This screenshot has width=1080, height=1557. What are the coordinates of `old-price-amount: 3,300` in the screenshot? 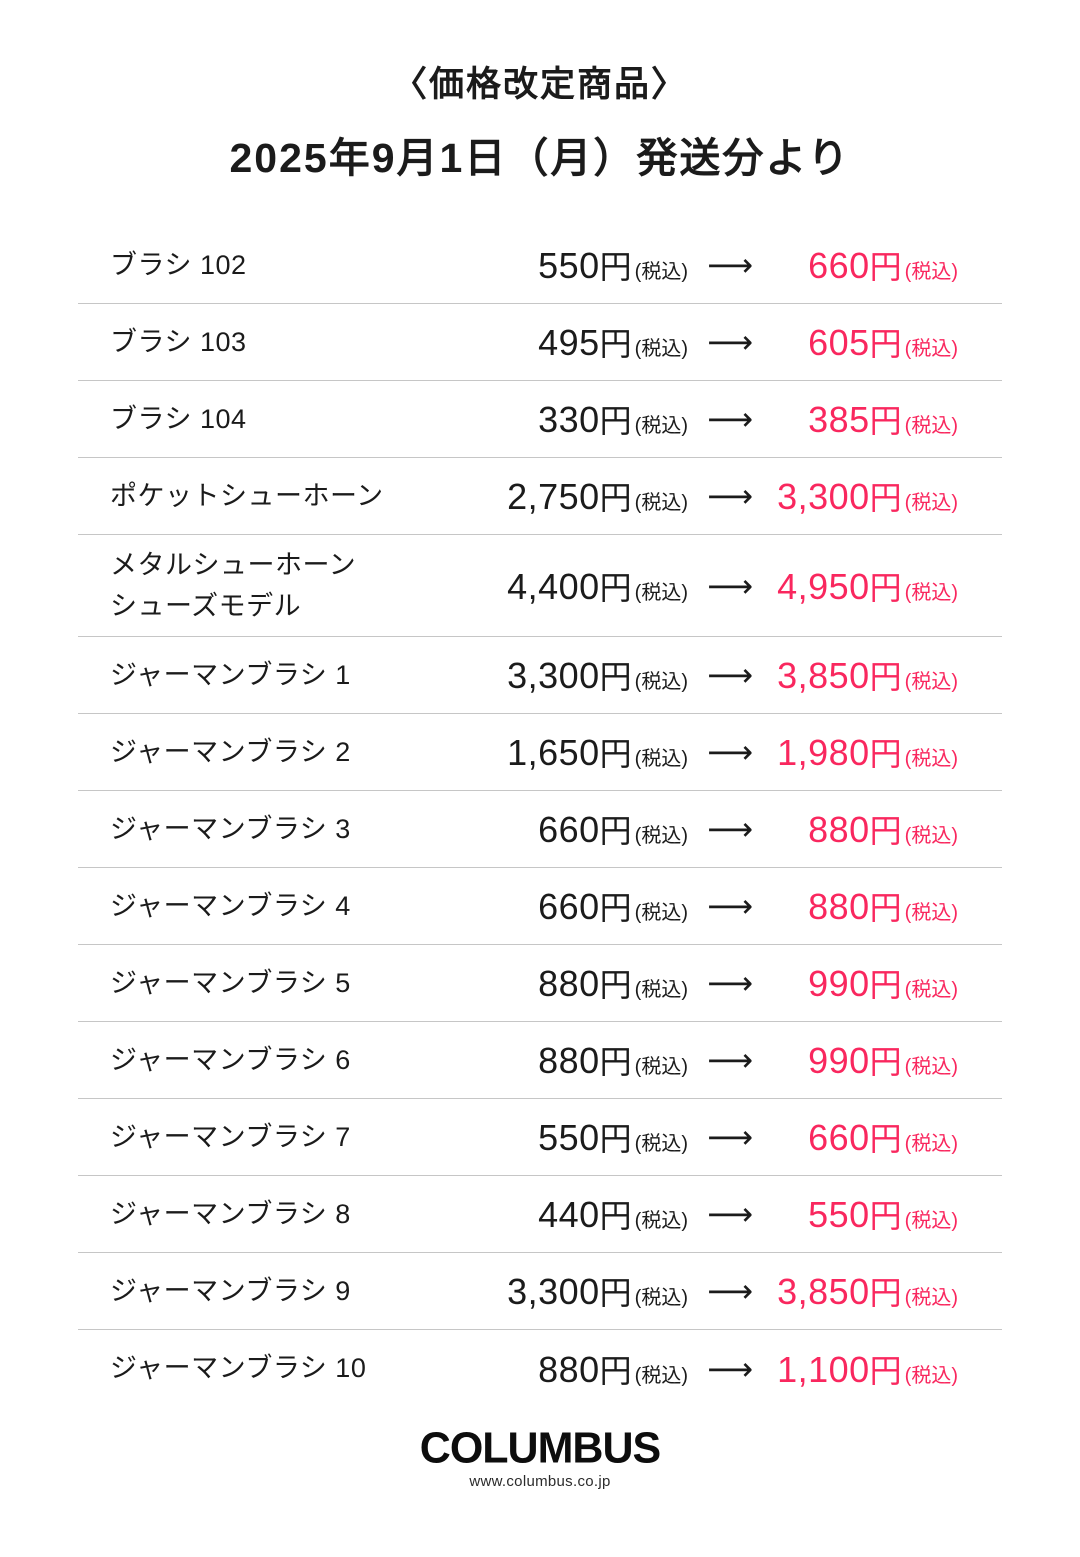 It's located at (553, 676).